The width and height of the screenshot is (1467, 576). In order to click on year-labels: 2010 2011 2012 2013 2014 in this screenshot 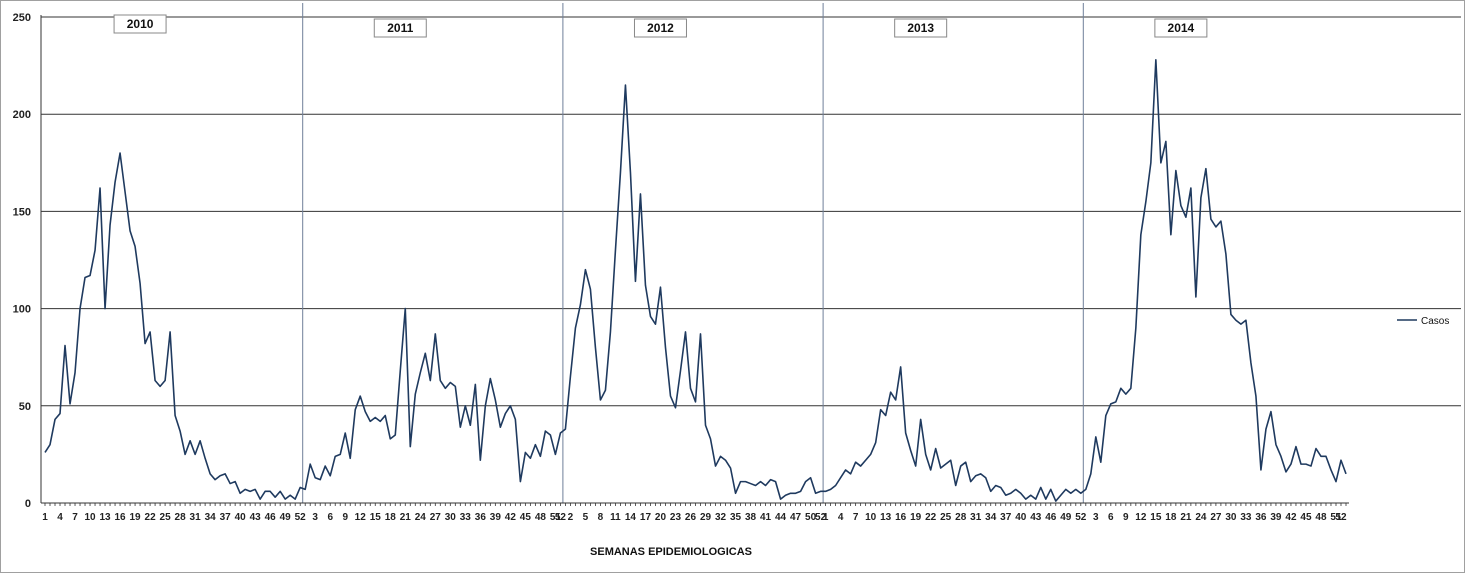, I will do `click(660, 26)`.